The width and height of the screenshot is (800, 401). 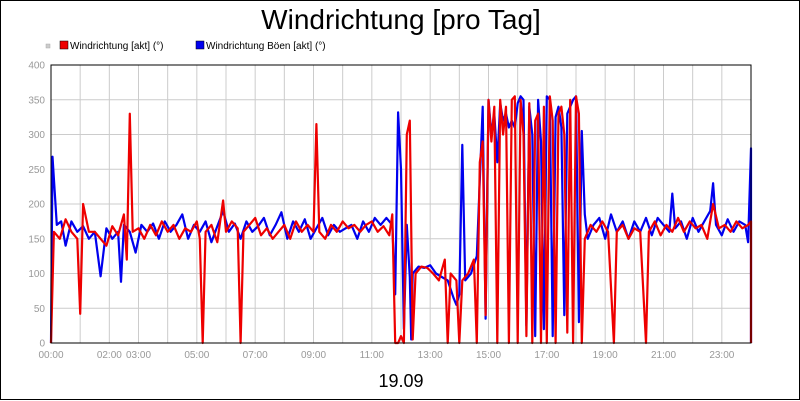 I want to click on x-tick-label: 03:00, so click(x=138, y=355).